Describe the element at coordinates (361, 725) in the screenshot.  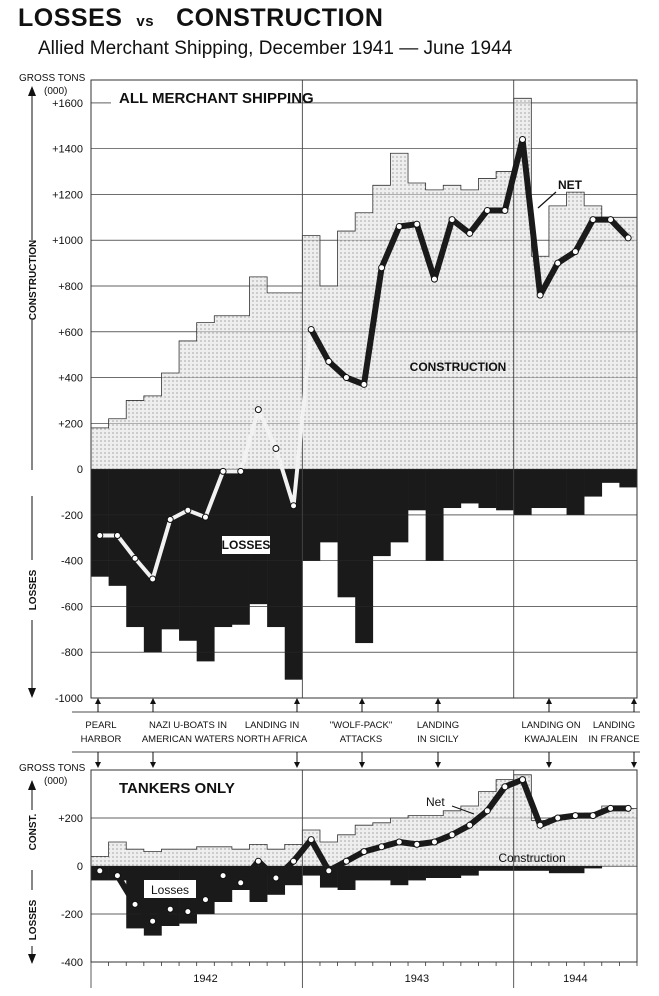
I see `event-label: "WOLF-PACK"` at that location.